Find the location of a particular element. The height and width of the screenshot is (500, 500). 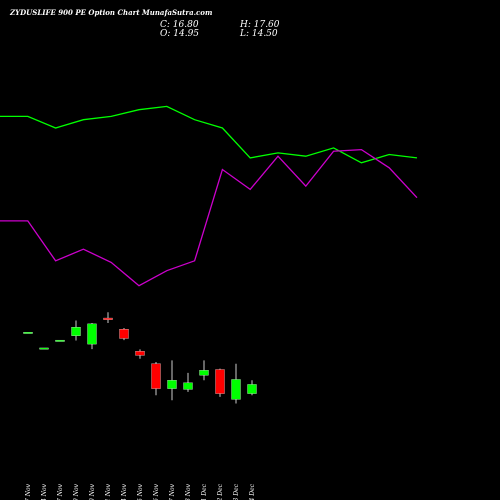

x-tick-label: 01 Dec is located at coordinates (204, 491).